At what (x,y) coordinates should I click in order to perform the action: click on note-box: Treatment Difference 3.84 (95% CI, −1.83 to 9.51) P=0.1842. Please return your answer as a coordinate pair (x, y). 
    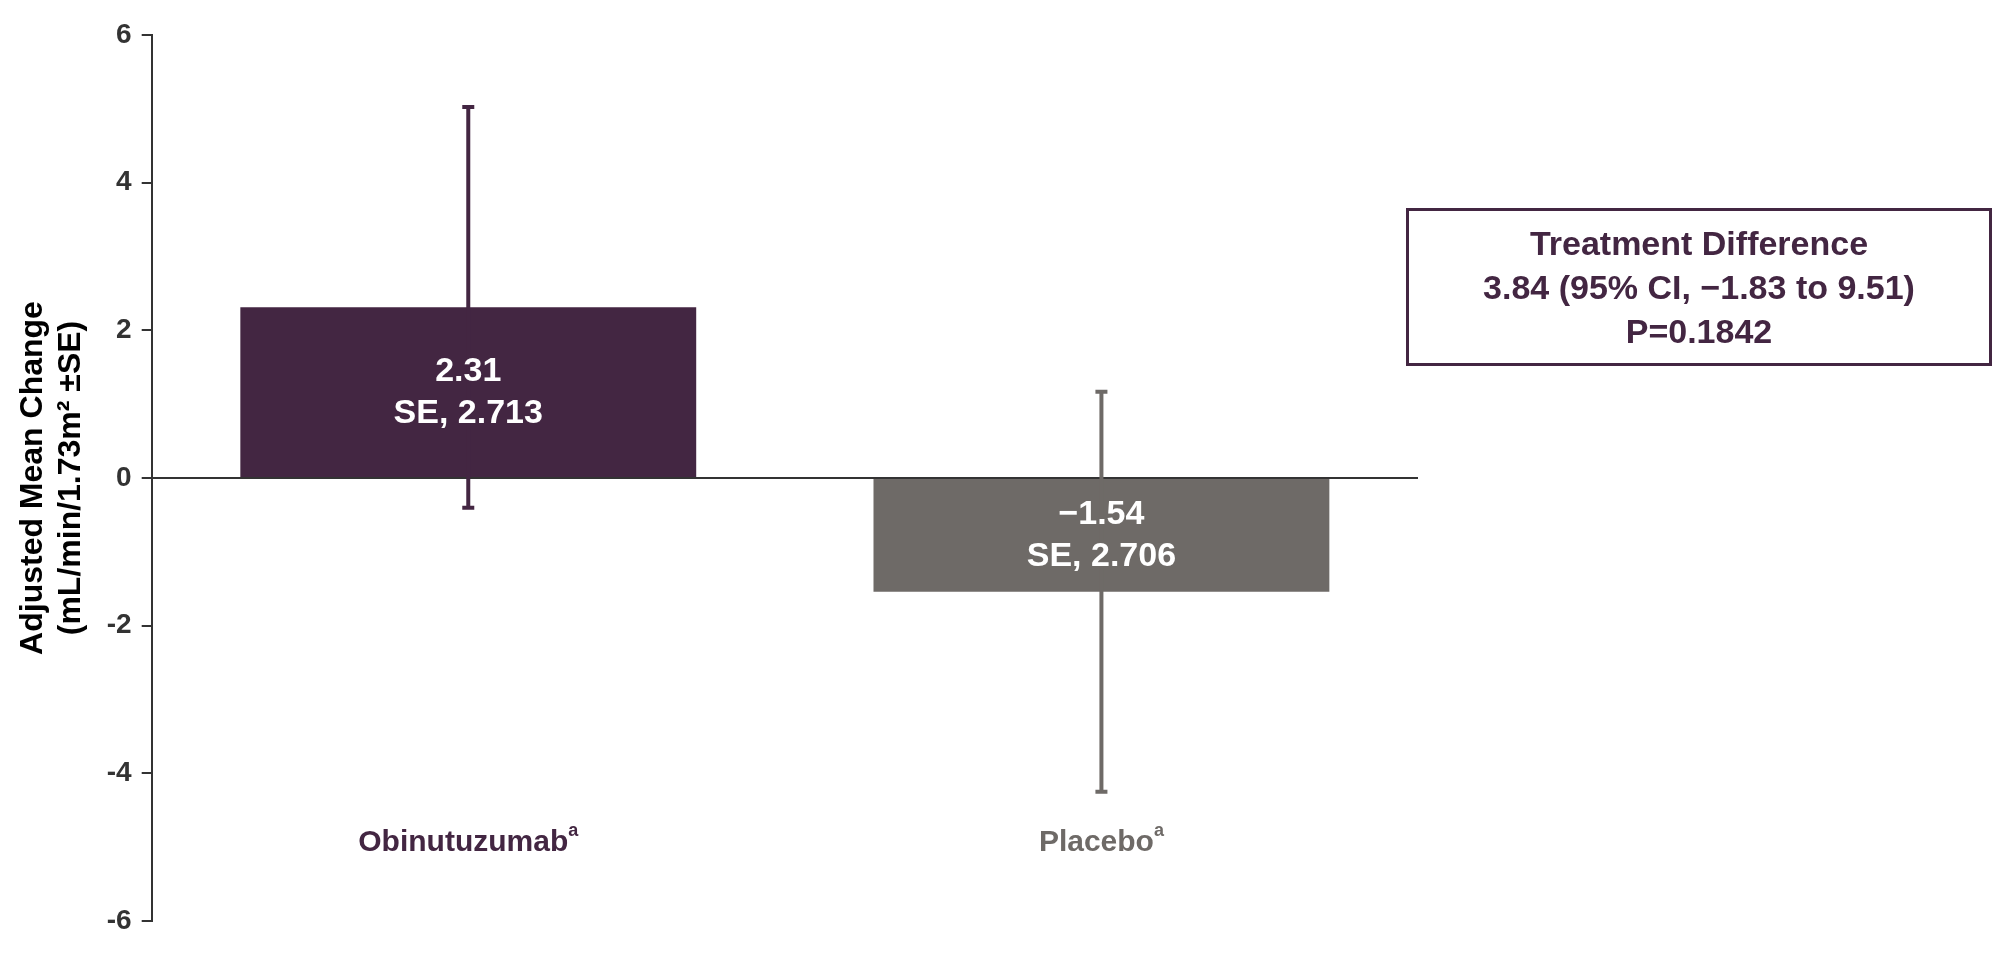
    Looking at the image, I should click on (1699, 287).